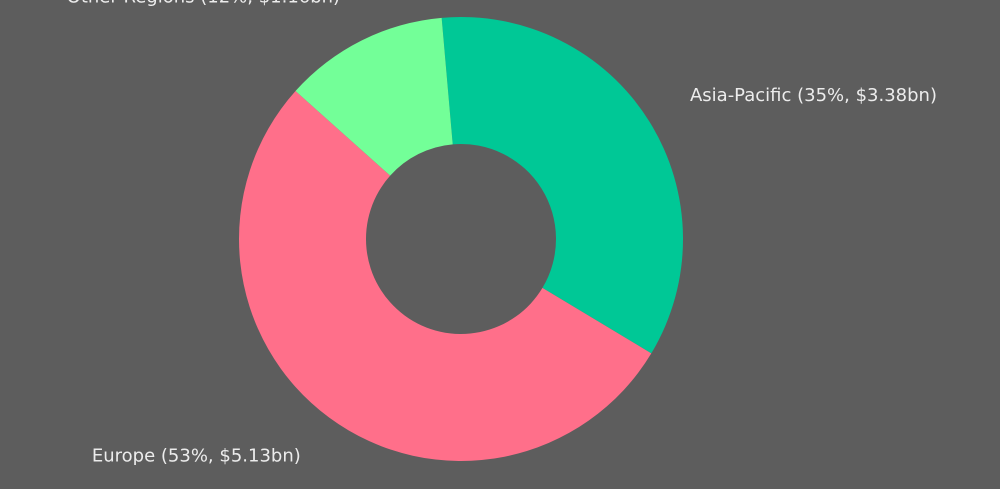  I want to click on slice-label-other-regions: Other Regions (12%, $1.16bn), so click(203, 4).